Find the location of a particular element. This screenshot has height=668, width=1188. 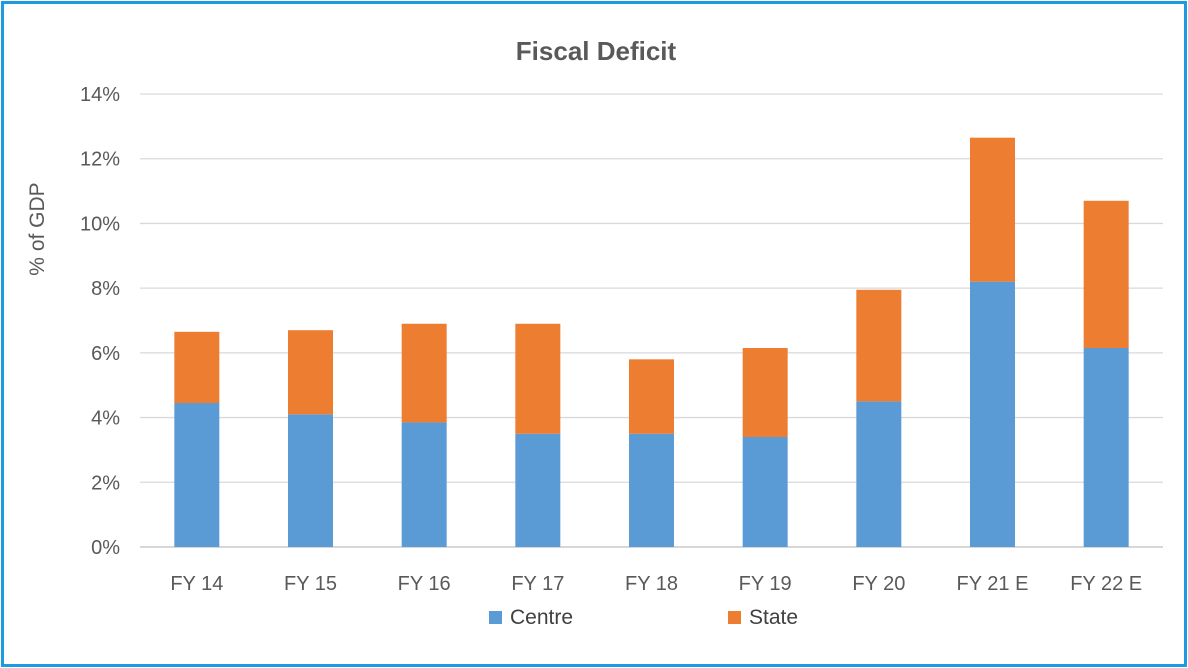

legend-swatch-state is located at coordinates (734, 617).